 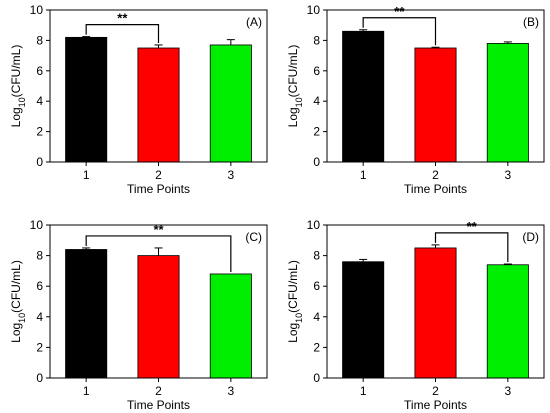 I want to click on panel-label: (A), so click(x=254, y=22).